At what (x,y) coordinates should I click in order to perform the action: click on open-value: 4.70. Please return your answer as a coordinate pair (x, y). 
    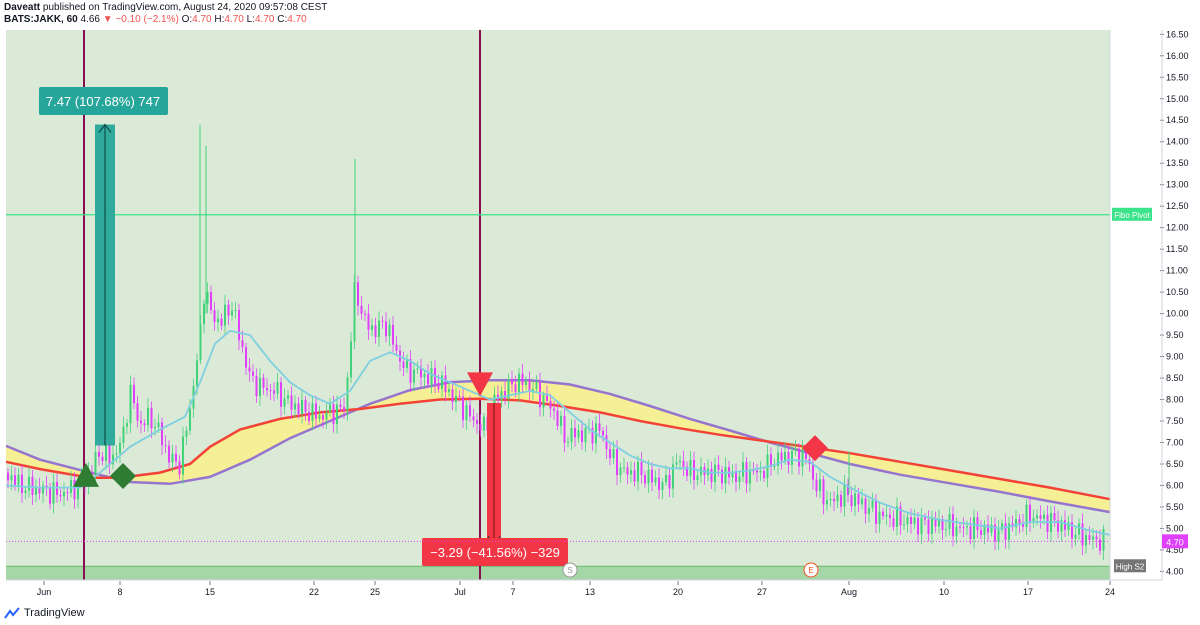
    Looking at the image, I should click on (202, 19).